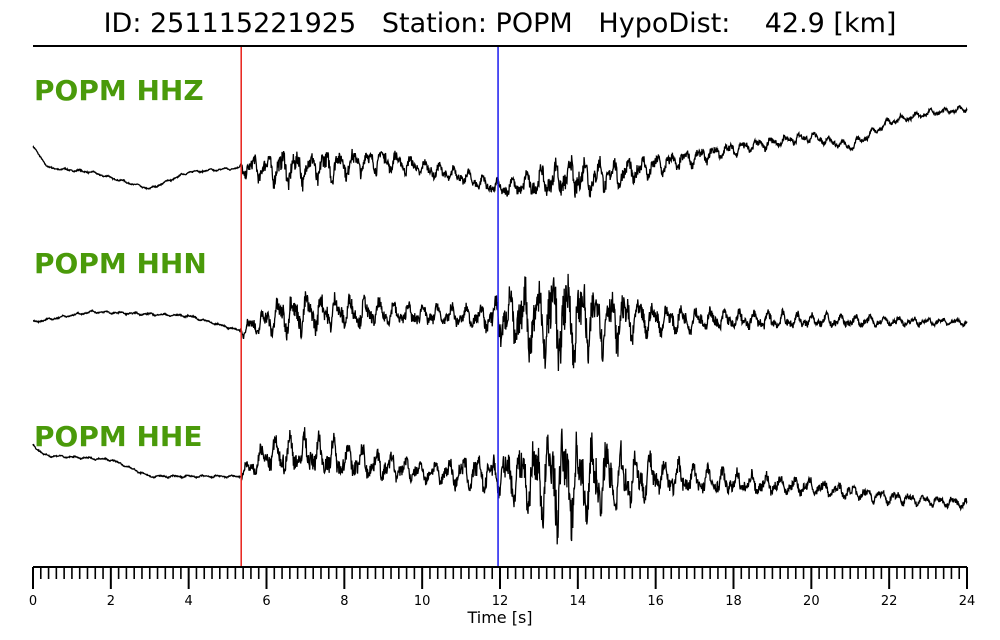  What do you see at coordinates (120, 263) in the screenshot?
I see `trace-label-hhn: POPM HHN` at bounding box center [120, 263].